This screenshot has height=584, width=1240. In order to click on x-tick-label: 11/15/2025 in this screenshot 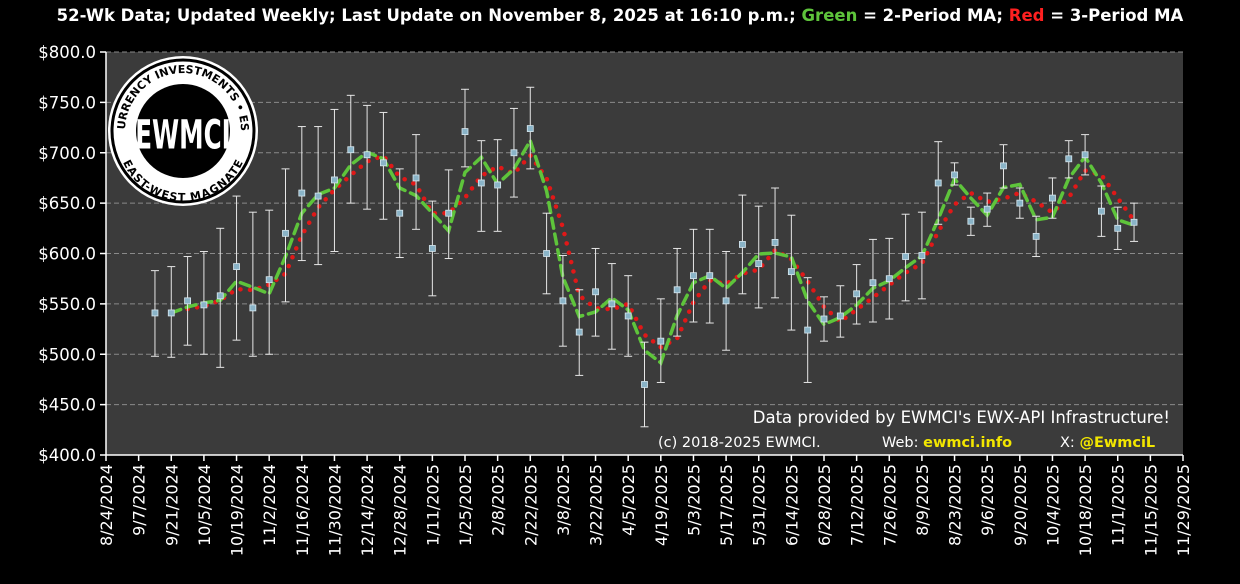, I will do `click(1150, 510)`.